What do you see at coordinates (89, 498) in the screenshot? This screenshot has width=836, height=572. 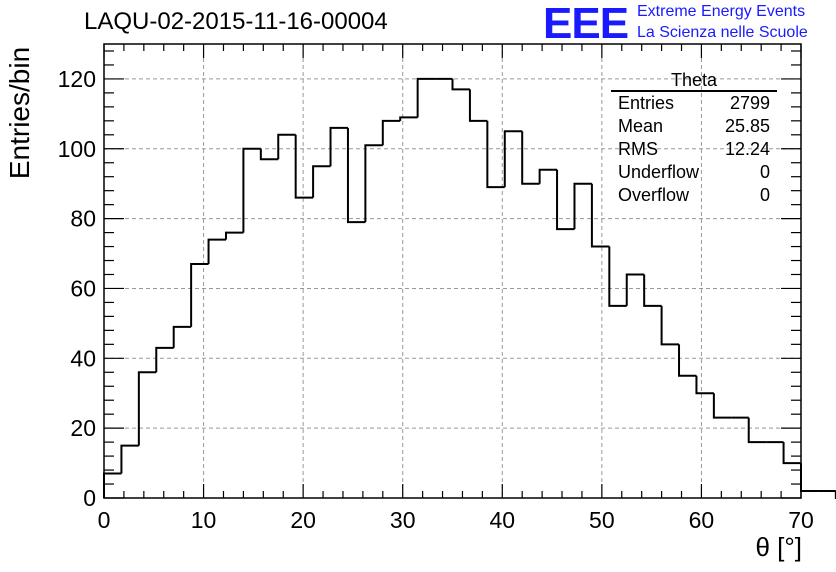 I see `y-tick-label: 0` at bounding box center [89, 498].